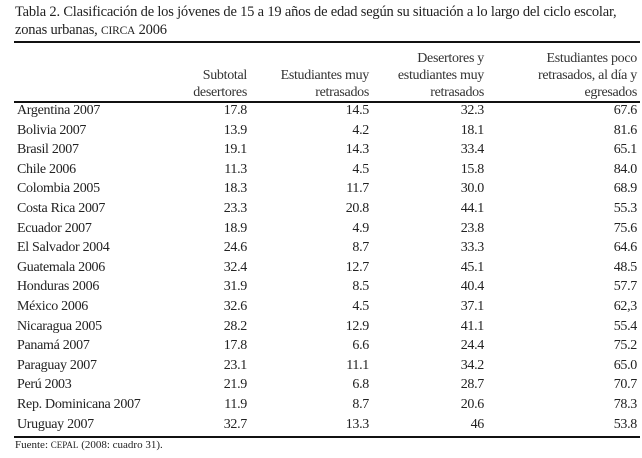  What do you see at coordinates (61, 267) in the screenshot?
I see `row-label: Guatemala 2006` at bounding box center [61, 267].